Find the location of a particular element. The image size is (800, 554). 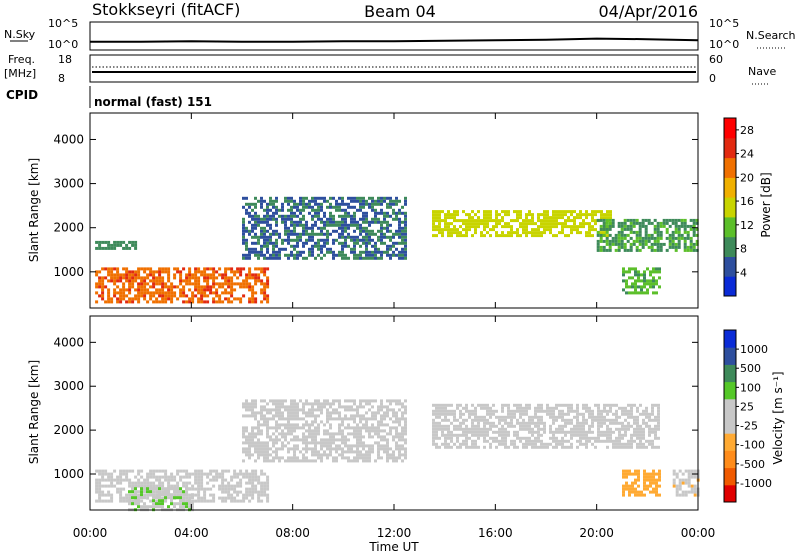

nsearch-tick-low: 10^0 is located at coordinates (724, 44).